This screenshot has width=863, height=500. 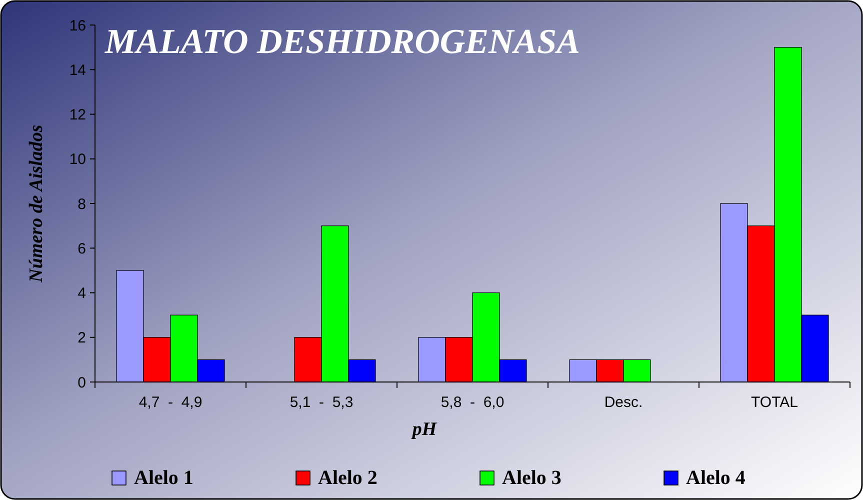 What do you see at coordinates (82, 249) in the screenshot?
I see `y-tick-label: 6` at bounding box center [82, 249].